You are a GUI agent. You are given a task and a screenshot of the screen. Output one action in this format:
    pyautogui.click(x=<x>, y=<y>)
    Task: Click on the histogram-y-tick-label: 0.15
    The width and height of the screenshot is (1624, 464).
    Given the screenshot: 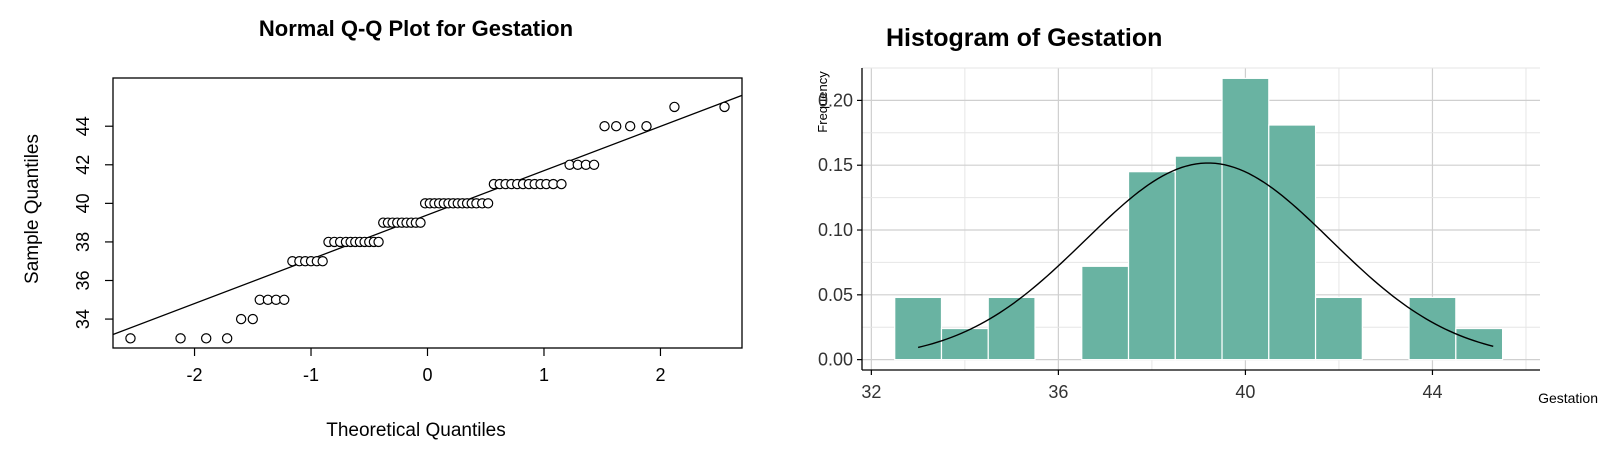 What is the action you would take?
    pyautogui.click(x=835, y=165)
    